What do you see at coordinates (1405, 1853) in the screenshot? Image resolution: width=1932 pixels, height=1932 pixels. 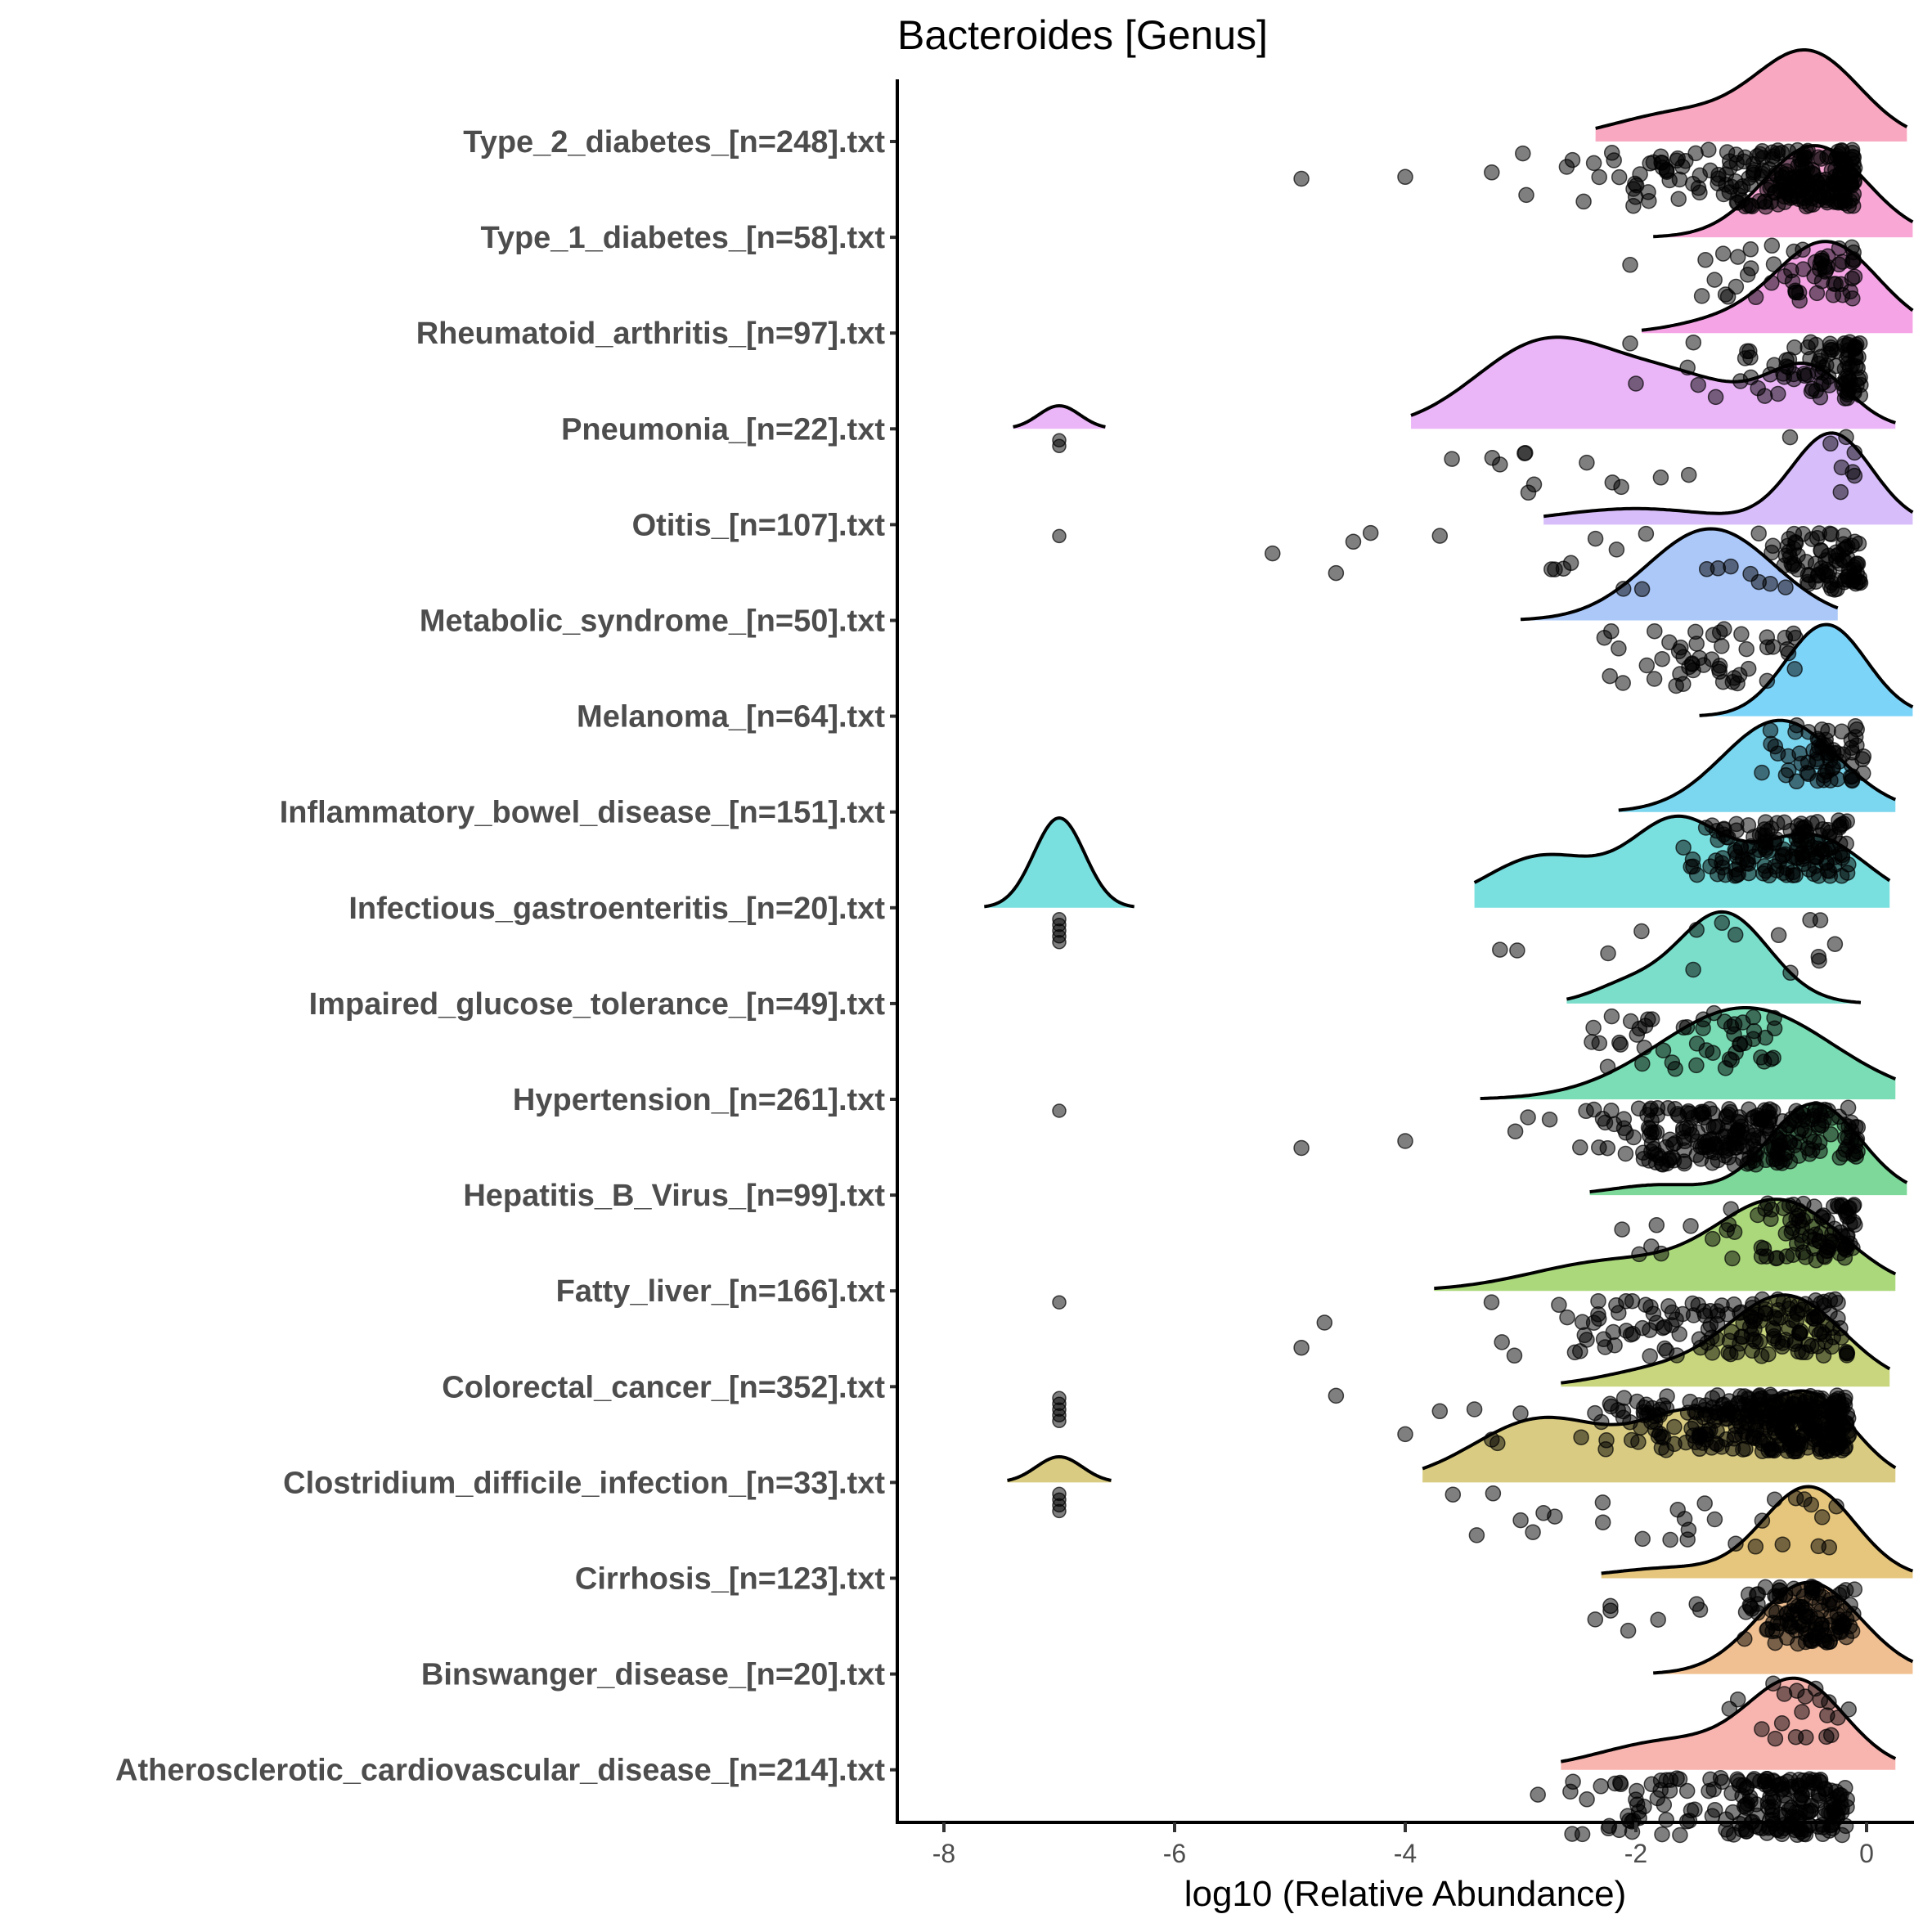 I see `x-tick-label: -4` at bounding box center [1405, 1853].